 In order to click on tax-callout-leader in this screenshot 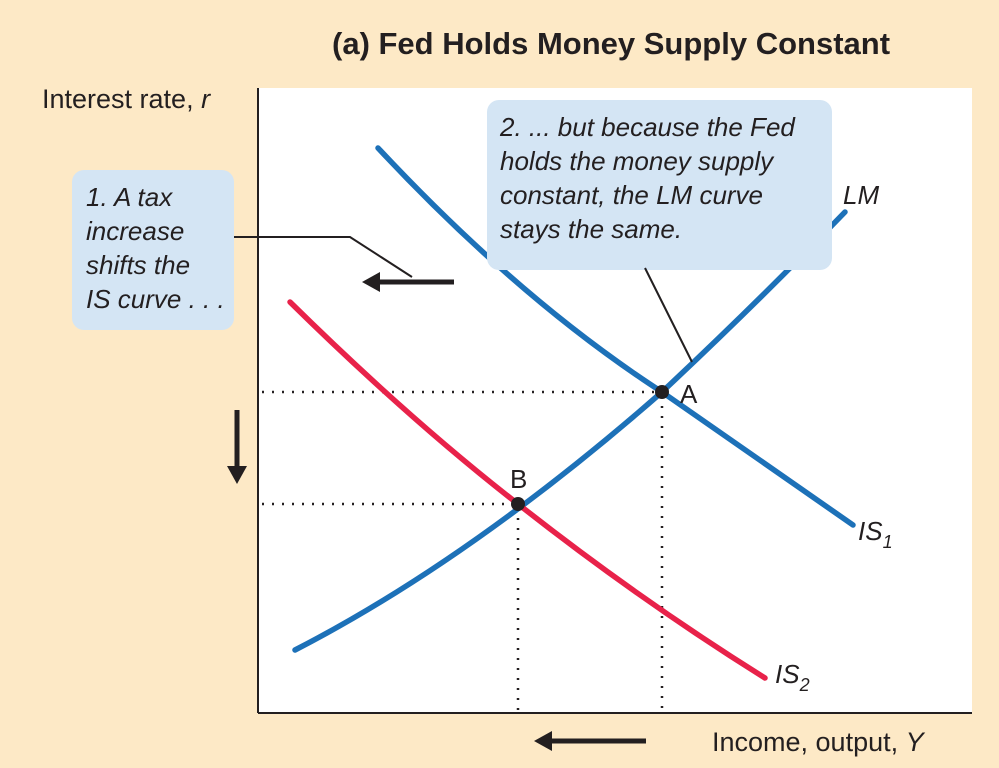, I will do `click(323, 257)`.